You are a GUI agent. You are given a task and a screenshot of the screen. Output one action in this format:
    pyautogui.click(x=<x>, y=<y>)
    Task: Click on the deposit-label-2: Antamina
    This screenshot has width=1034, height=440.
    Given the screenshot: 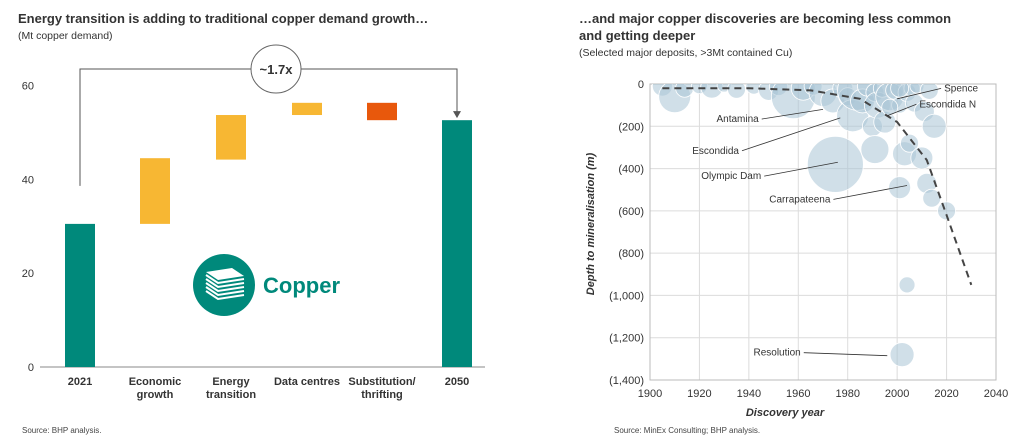 What is the action you would take?
    pyautogui.click(x=737, y=119)
    